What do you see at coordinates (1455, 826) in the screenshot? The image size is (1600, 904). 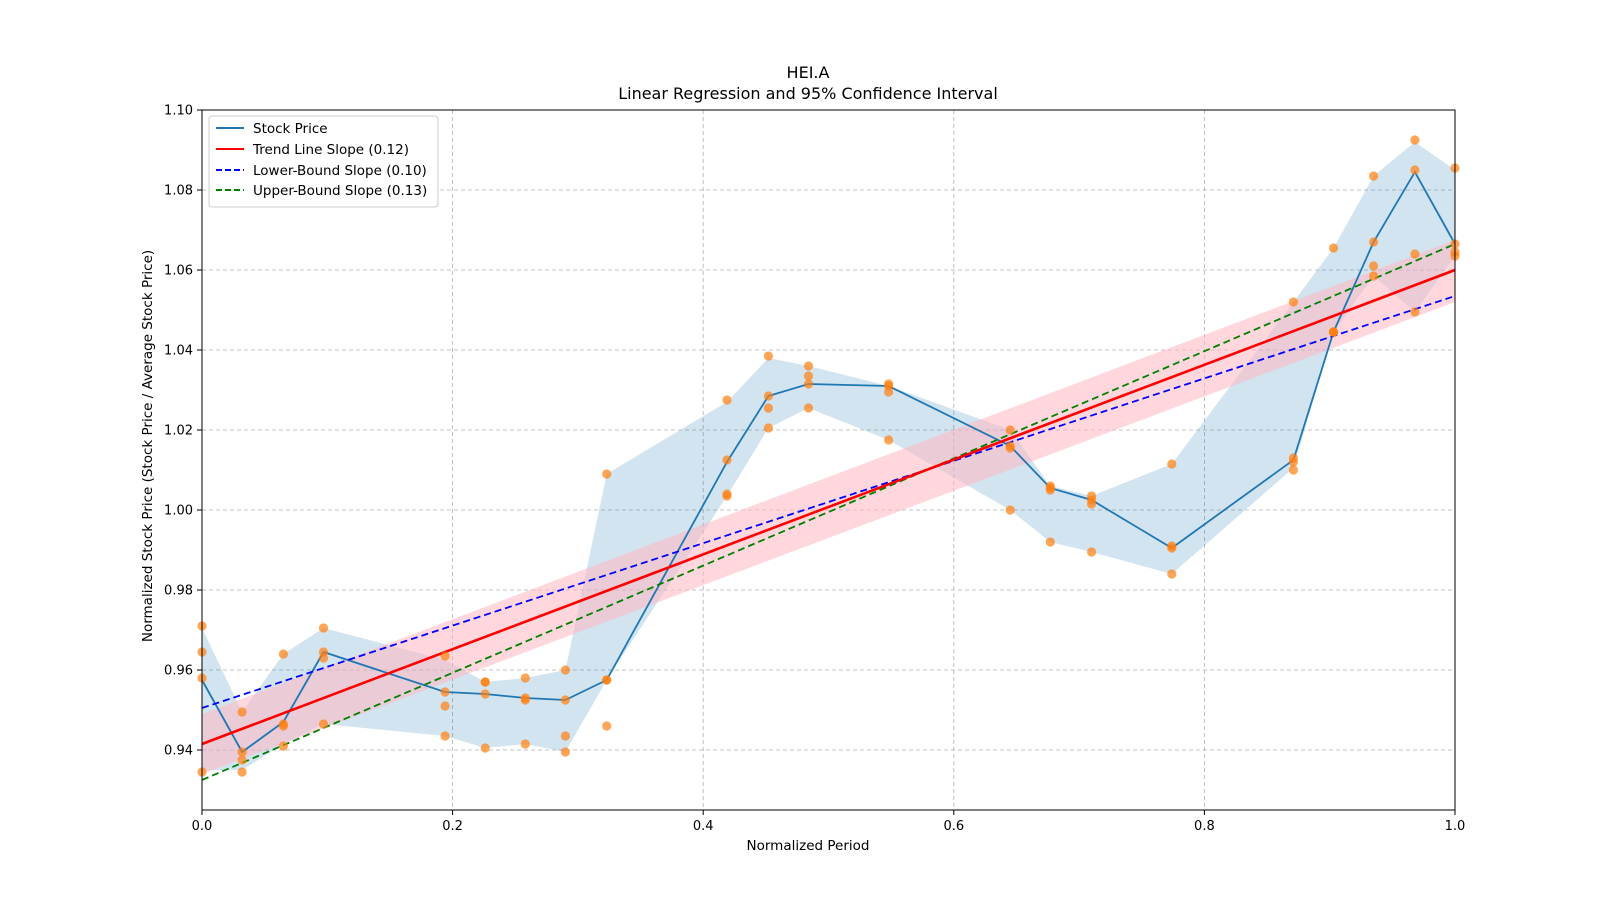 I see `x-tick-label: 1.0` at bounding box center [1455, 826].